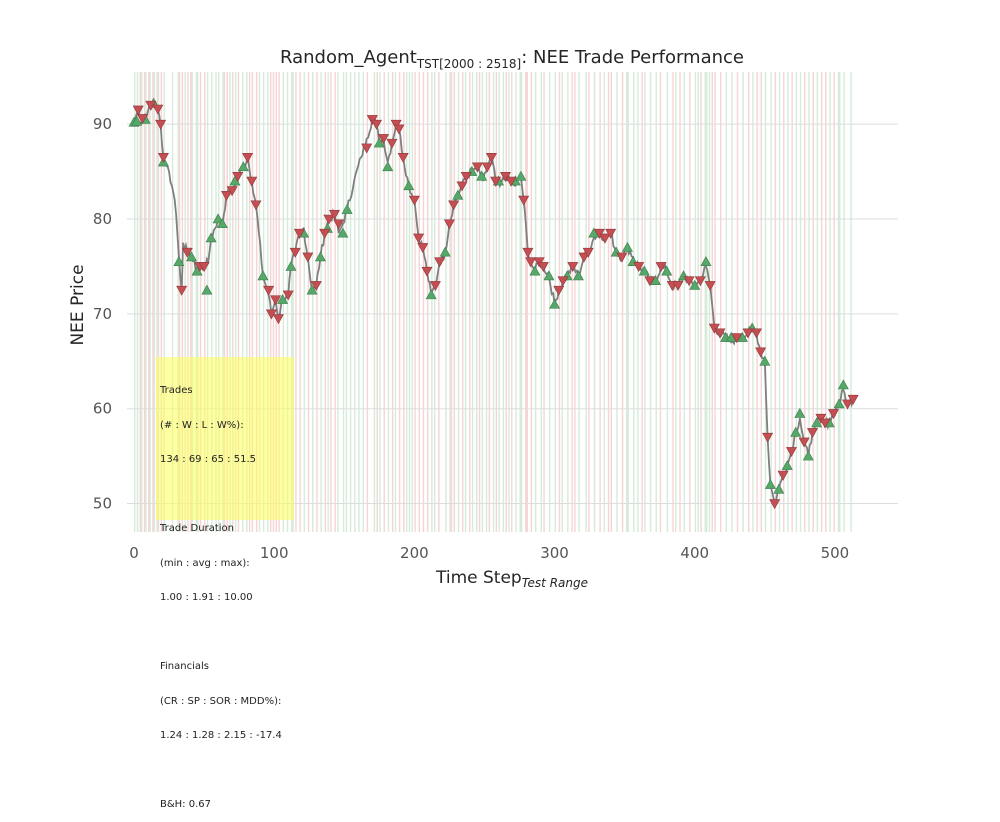  What do you see at coordinates (202, 425) in the screenshot?
I see `stats-line: (# : W : L : W%):` at bounding box center [202, 425].